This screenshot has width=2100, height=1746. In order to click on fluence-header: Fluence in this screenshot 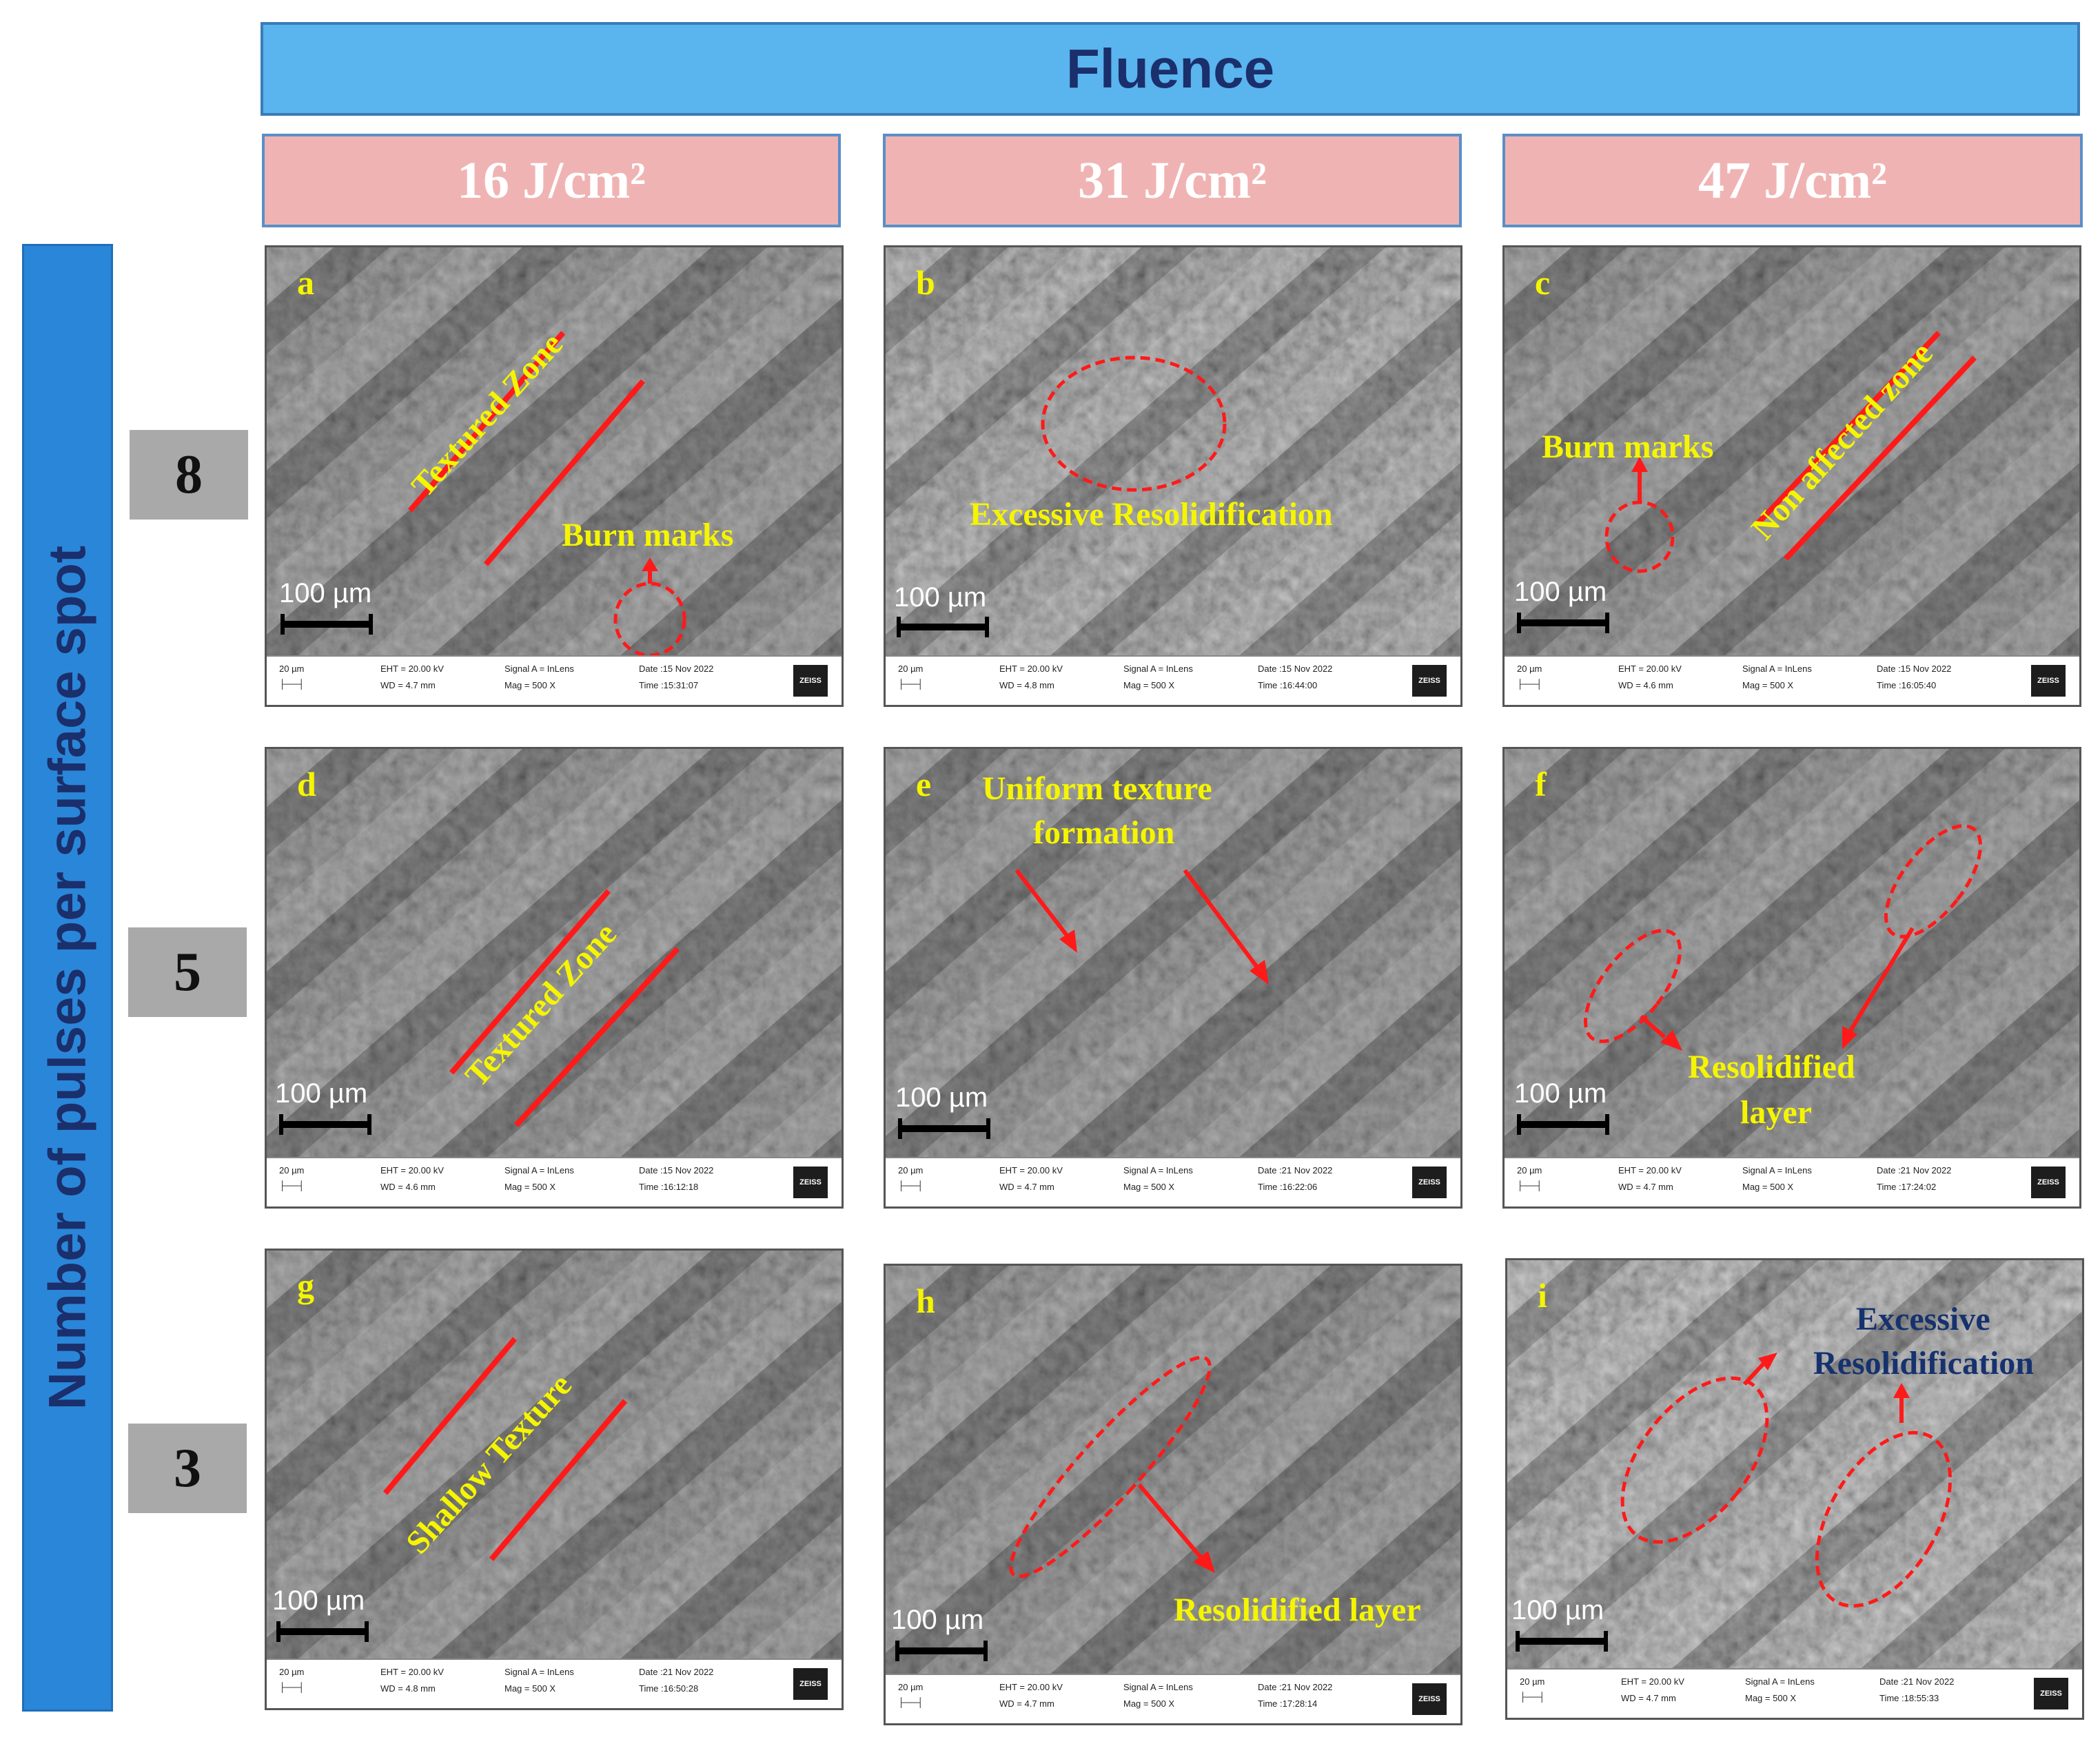, I will do `click(1170, 69)`.